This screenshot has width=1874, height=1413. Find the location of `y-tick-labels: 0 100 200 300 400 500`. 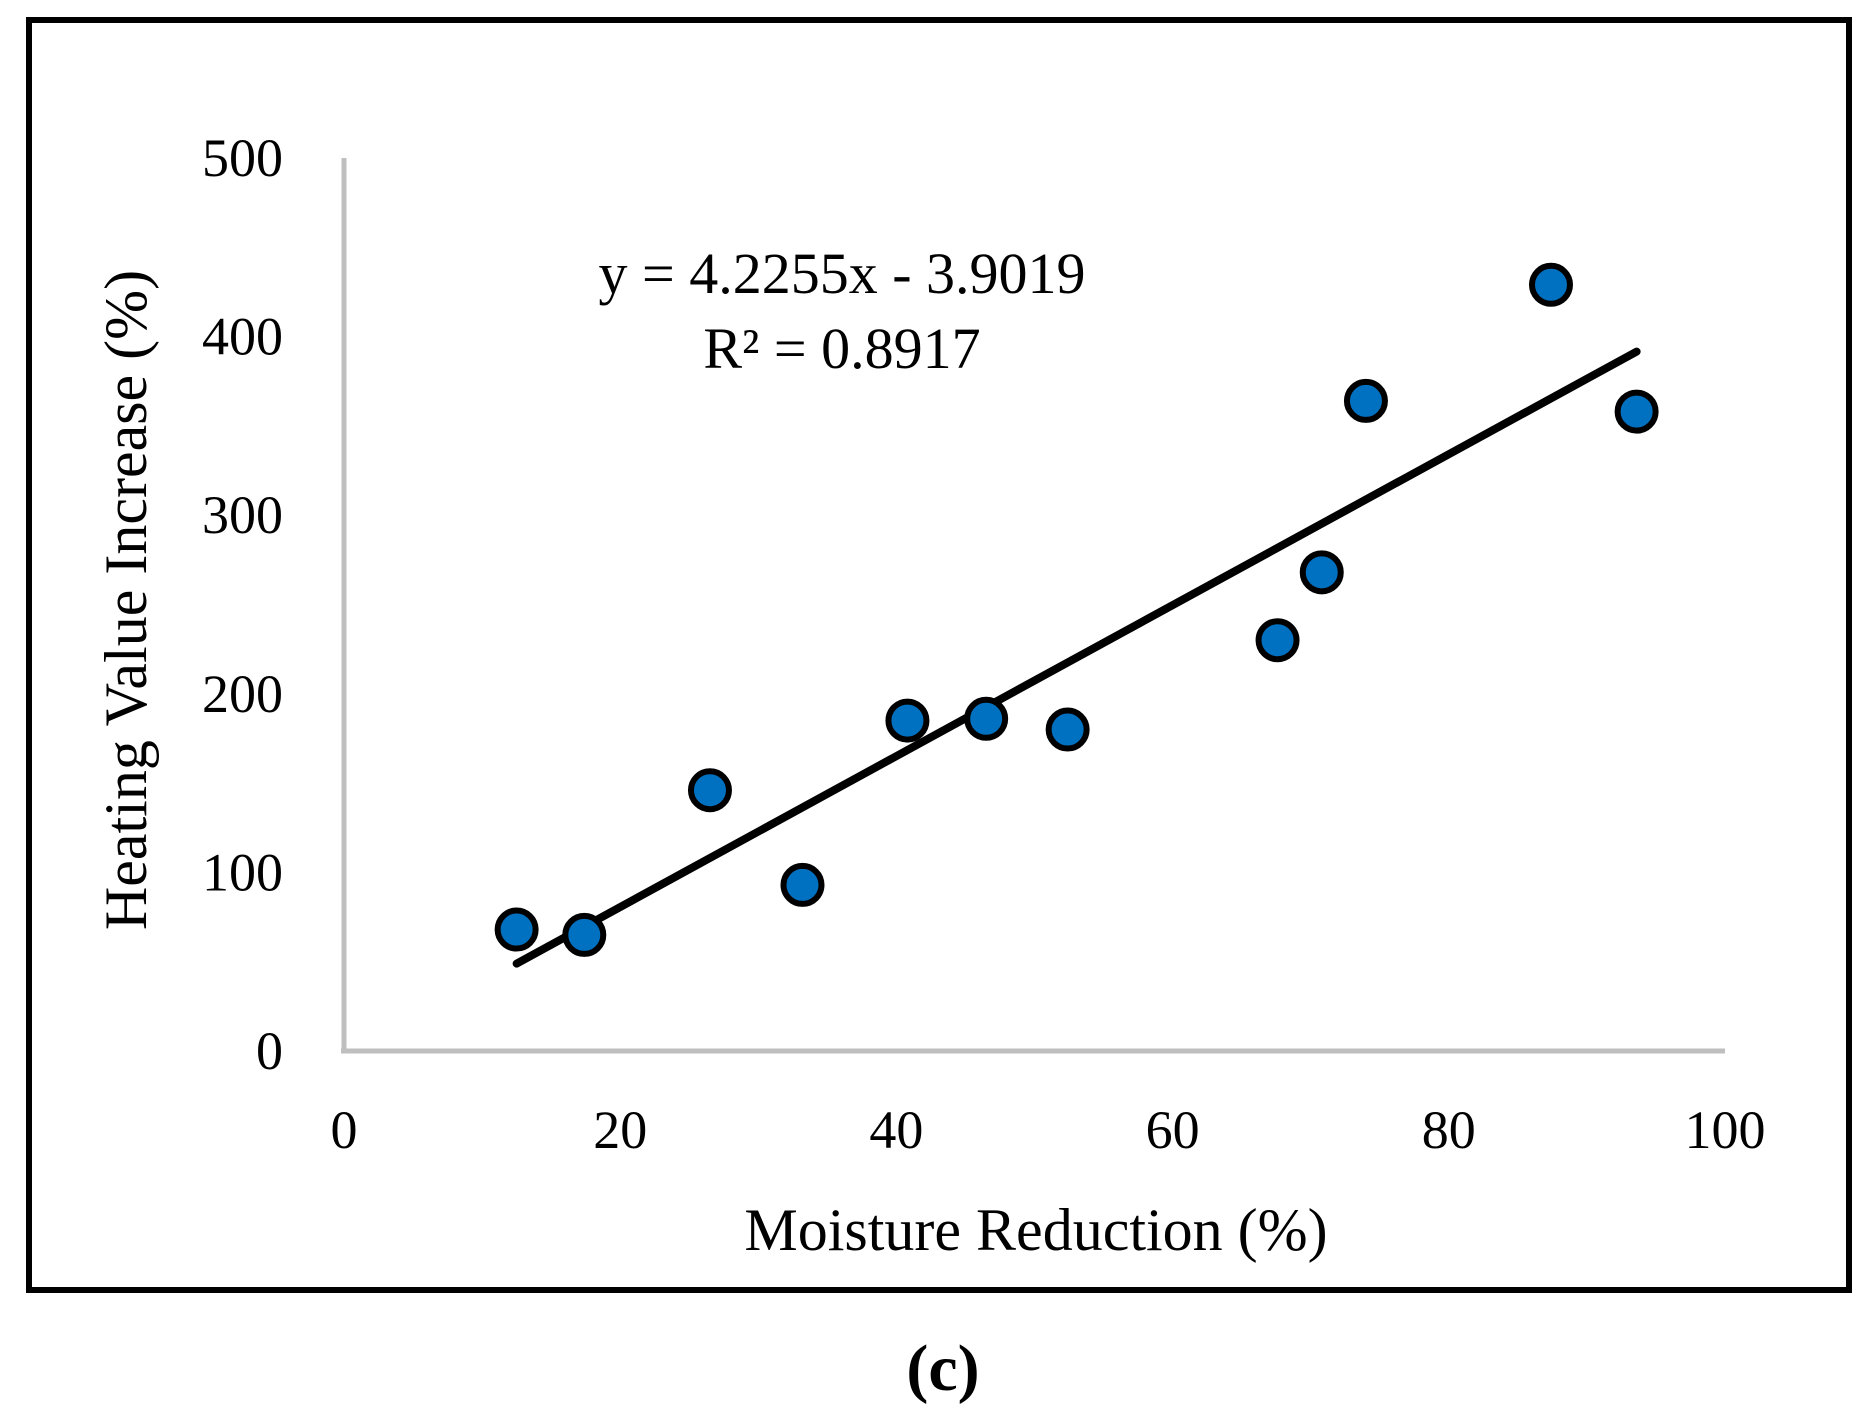

y-tick-labels: 0 100 200 300 400 500 is located at coordinates (242, 604).